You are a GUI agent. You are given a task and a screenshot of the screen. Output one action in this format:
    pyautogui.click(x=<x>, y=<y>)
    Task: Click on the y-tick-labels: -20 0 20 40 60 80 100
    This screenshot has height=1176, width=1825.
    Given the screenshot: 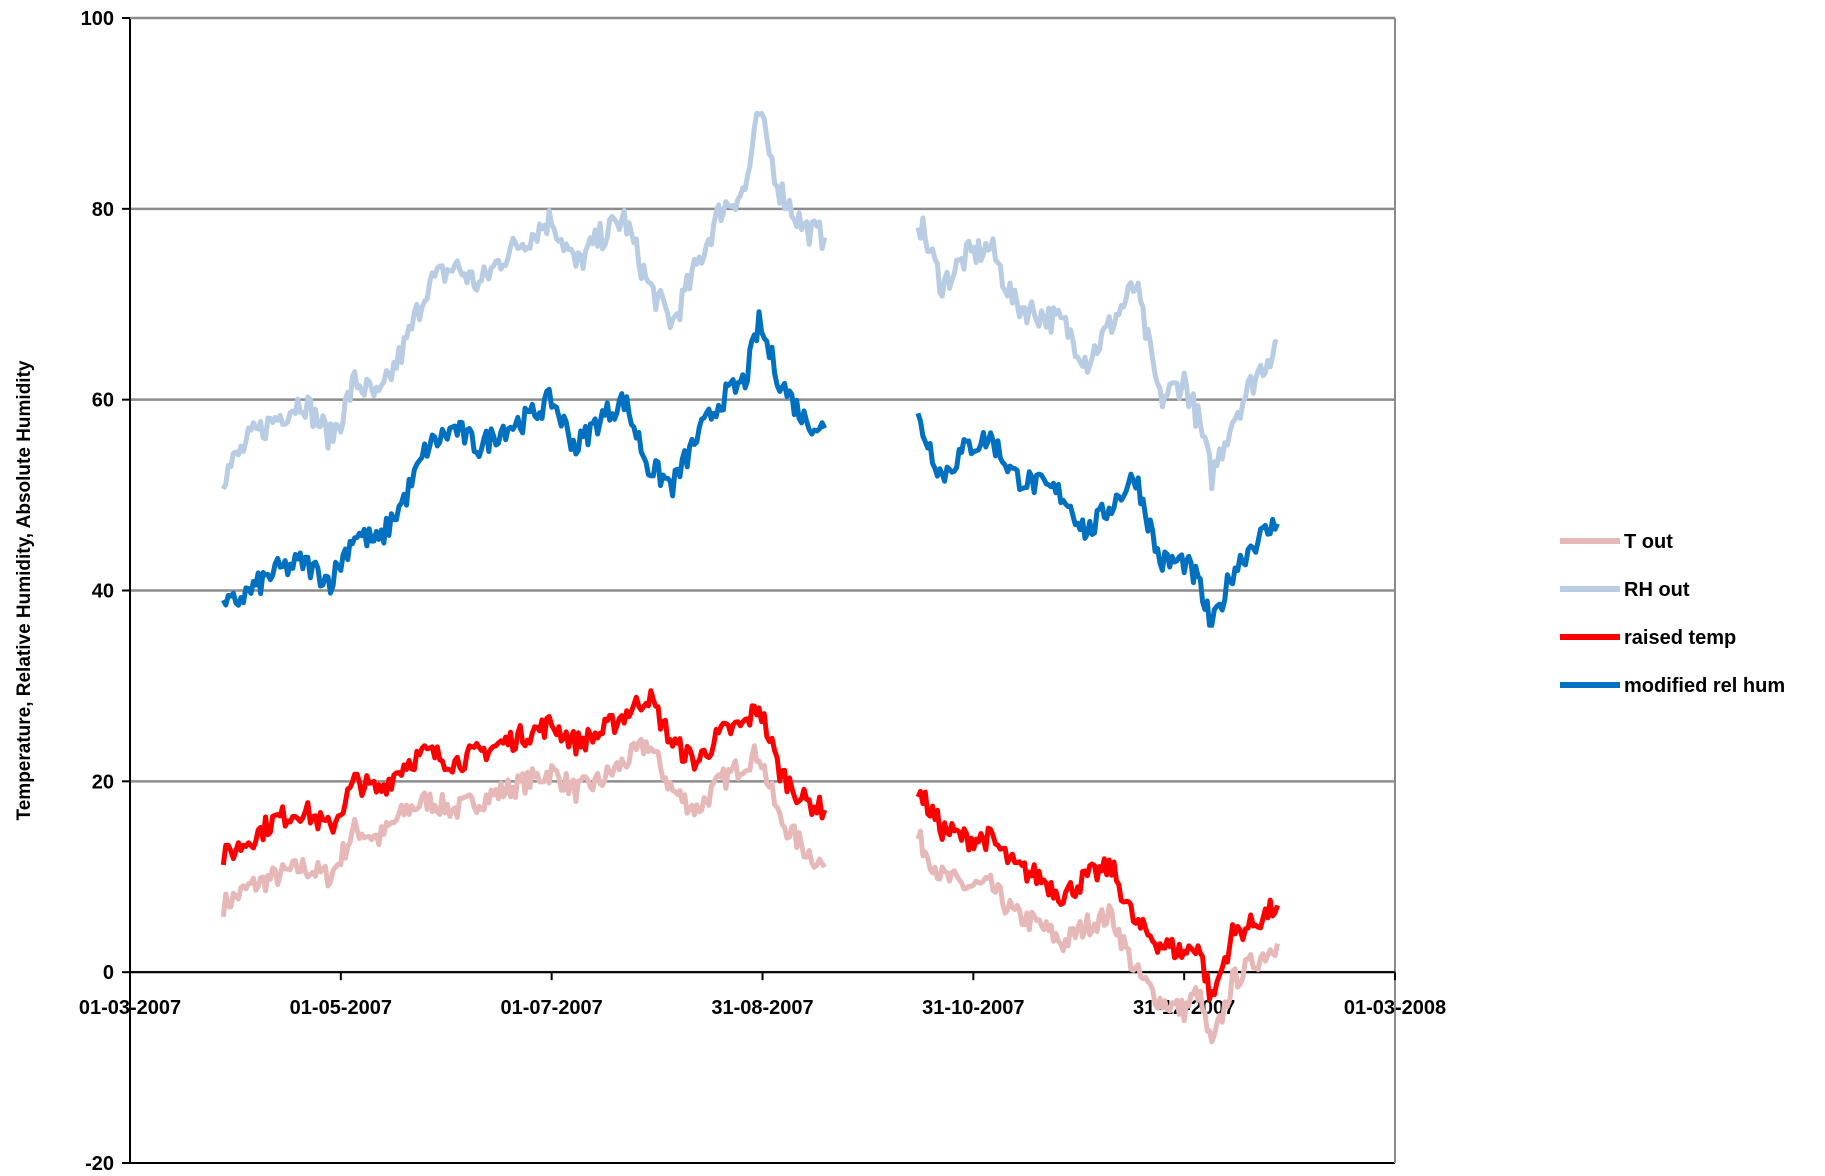 What is the action you would take?
    pyautogui.click(x=97, y=591)
    